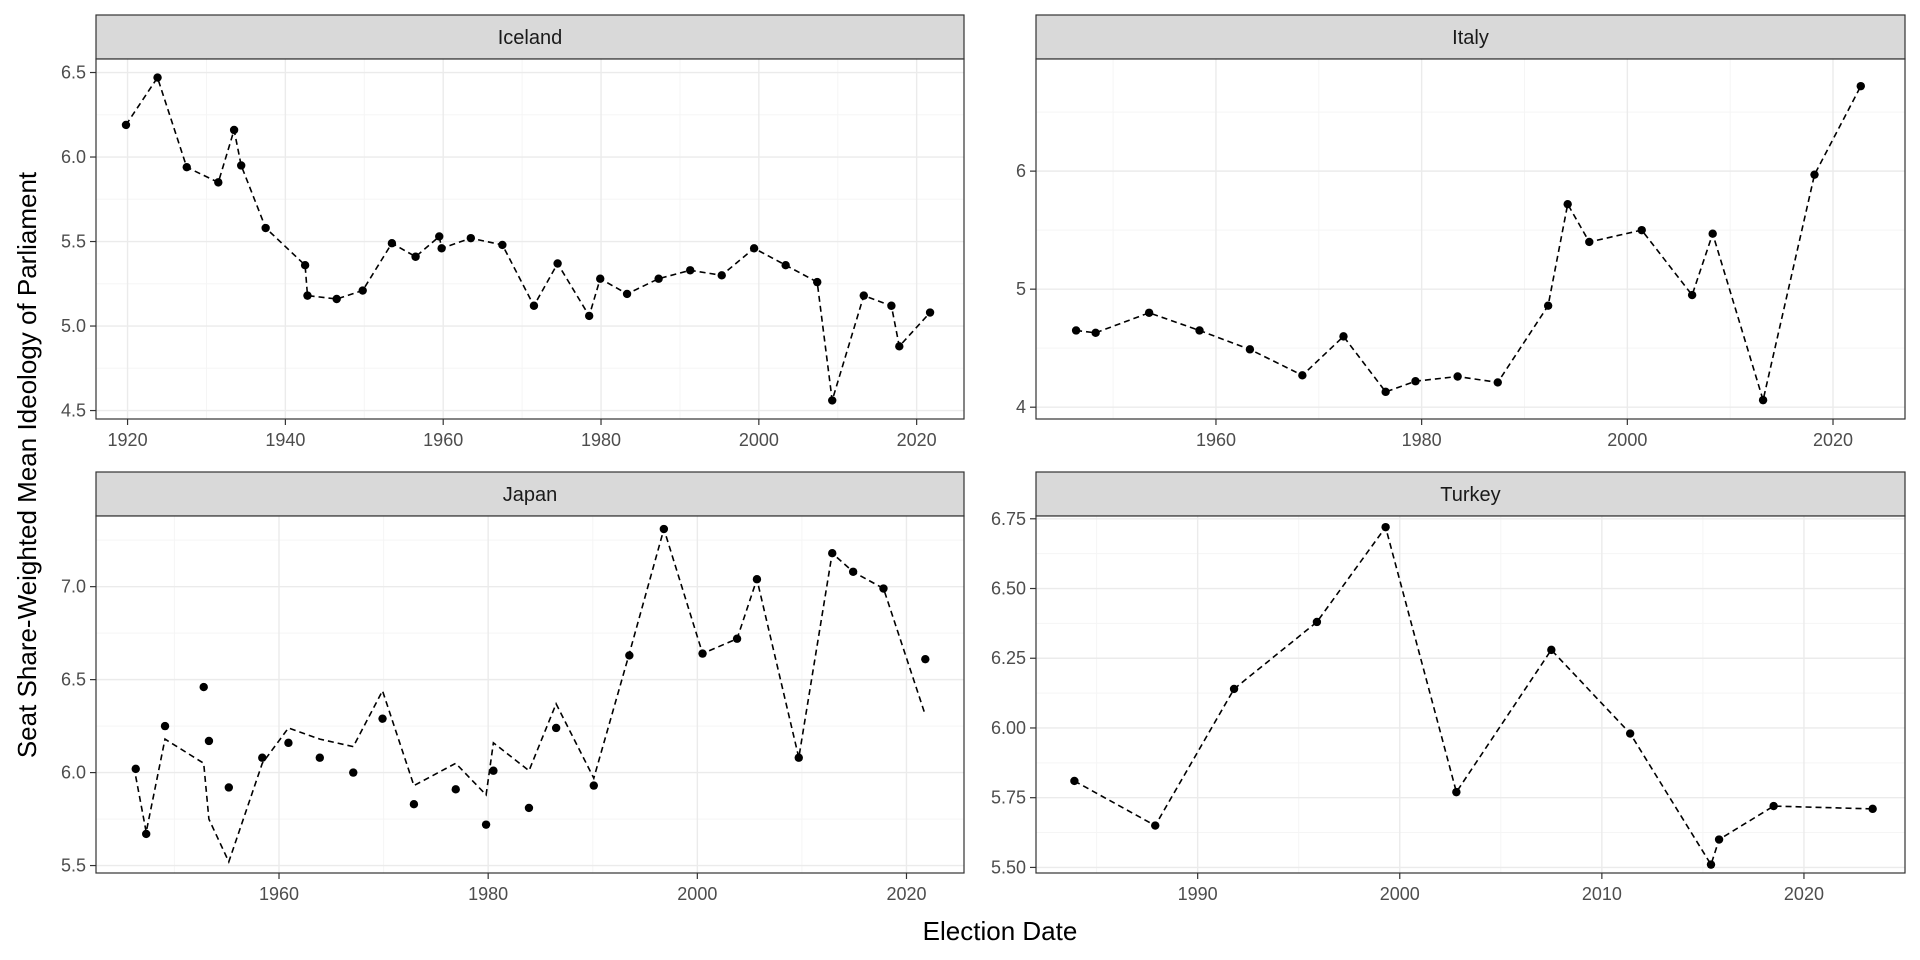  I want to click on facet-label: Italy, so click(1470, 38).